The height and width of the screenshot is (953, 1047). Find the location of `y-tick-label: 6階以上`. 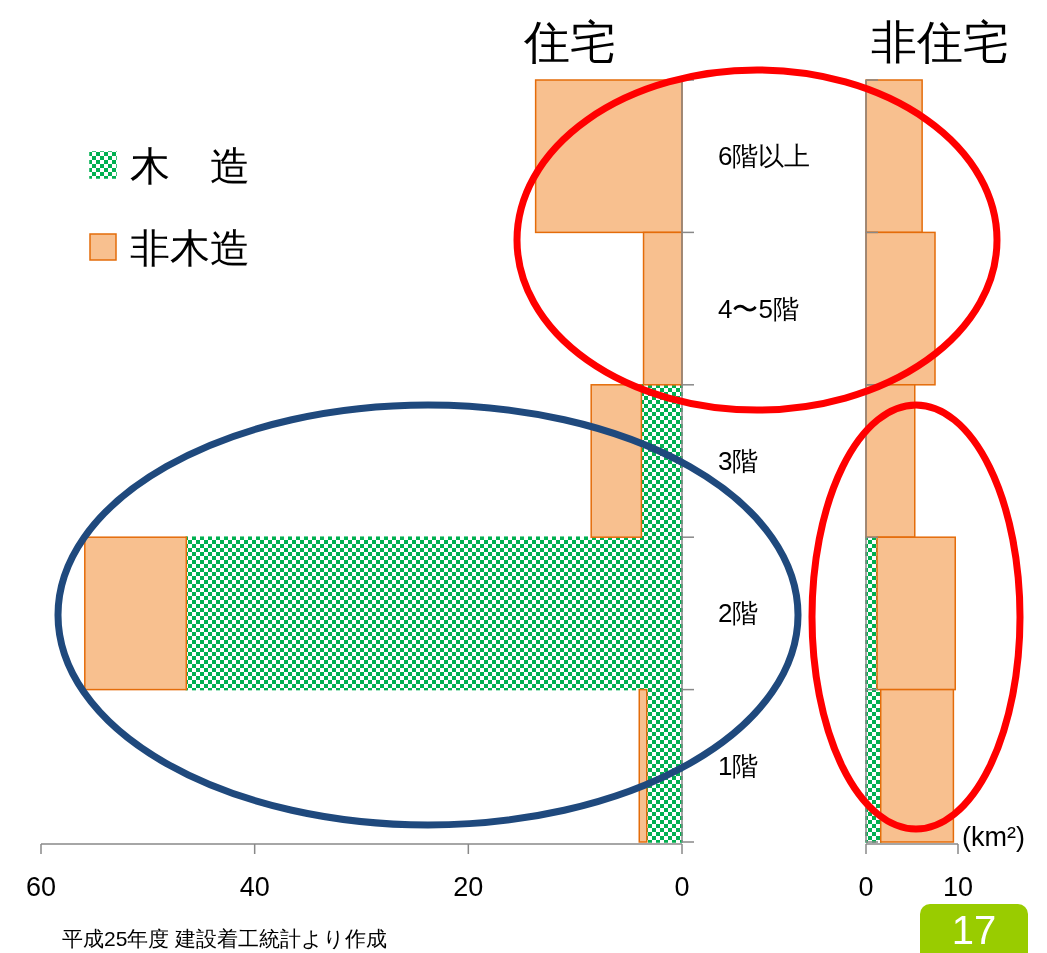

y-tick-label: 6階以上 is located at coordinates (764, 156).